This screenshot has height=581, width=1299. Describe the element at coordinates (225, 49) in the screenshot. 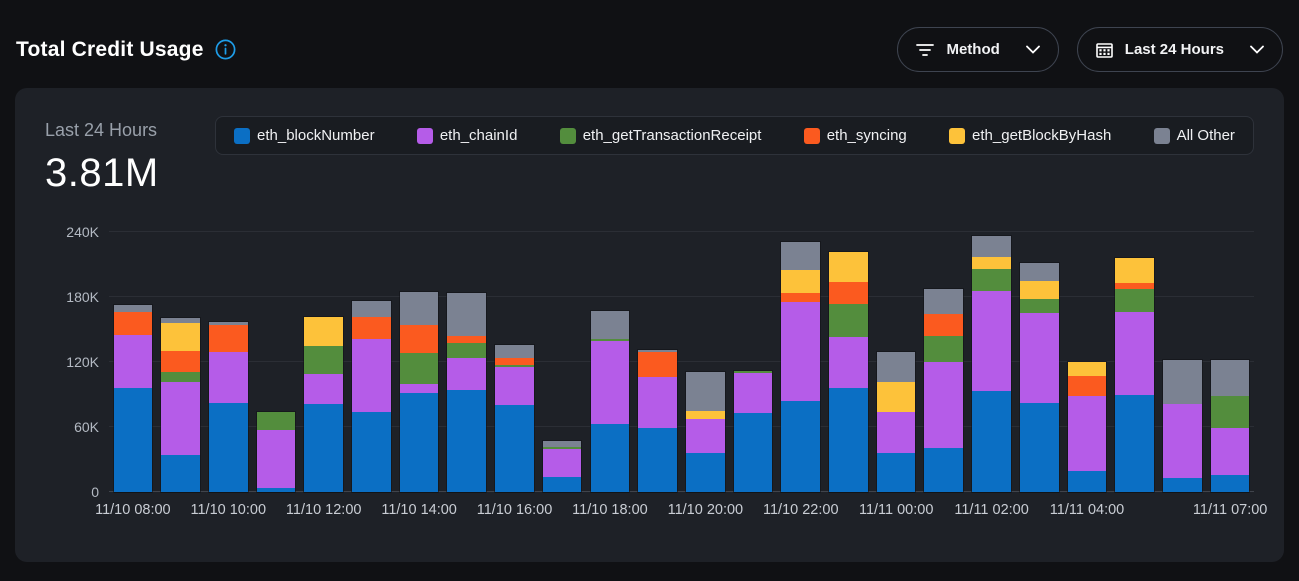

I see `info-icon` at that location.